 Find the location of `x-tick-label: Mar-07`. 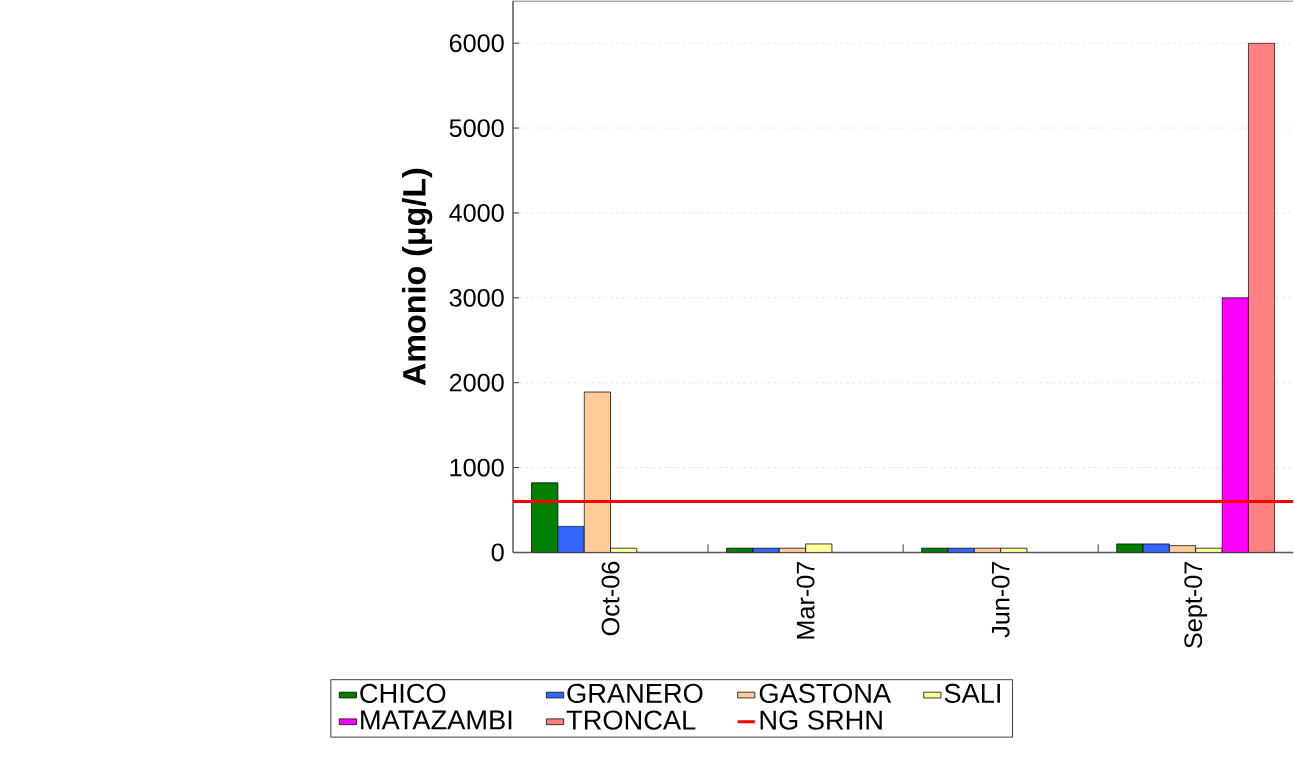

x-tick-label: Mar-07 is located at coordinates (805, 600).